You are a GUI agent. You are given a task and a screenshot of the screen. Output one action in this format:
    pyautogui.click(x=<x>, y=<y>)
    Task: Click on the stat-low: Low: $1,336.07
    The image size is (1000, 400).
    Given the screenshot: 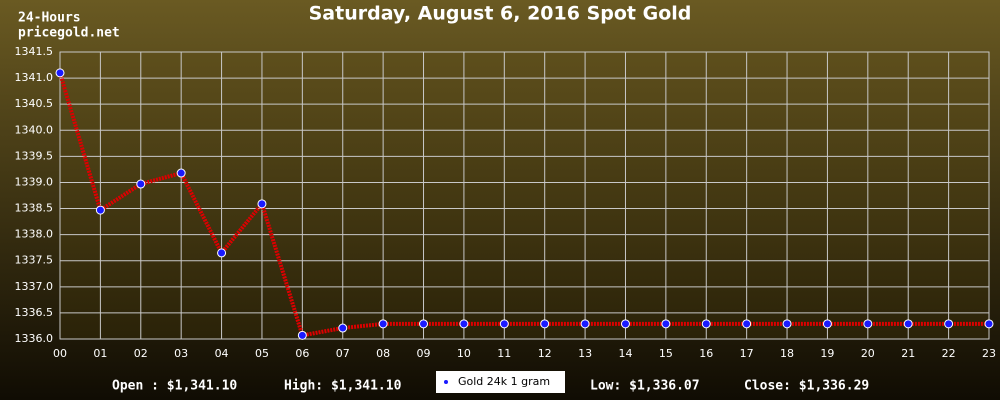 What is the action you would take?
    pyautogui.click(x=645, y=386)
    